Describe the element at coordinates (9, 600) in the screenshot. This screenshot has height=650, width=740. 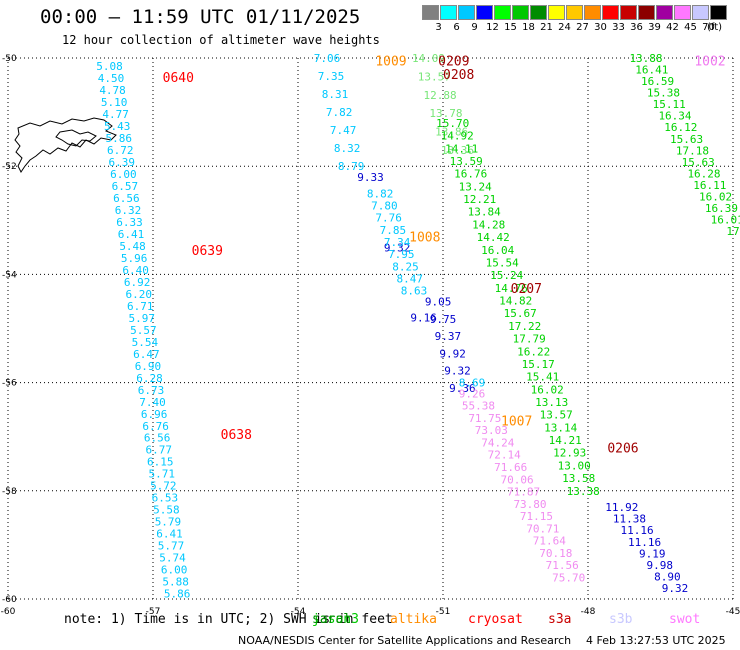
I see `y-tick-label: -60` at that location.